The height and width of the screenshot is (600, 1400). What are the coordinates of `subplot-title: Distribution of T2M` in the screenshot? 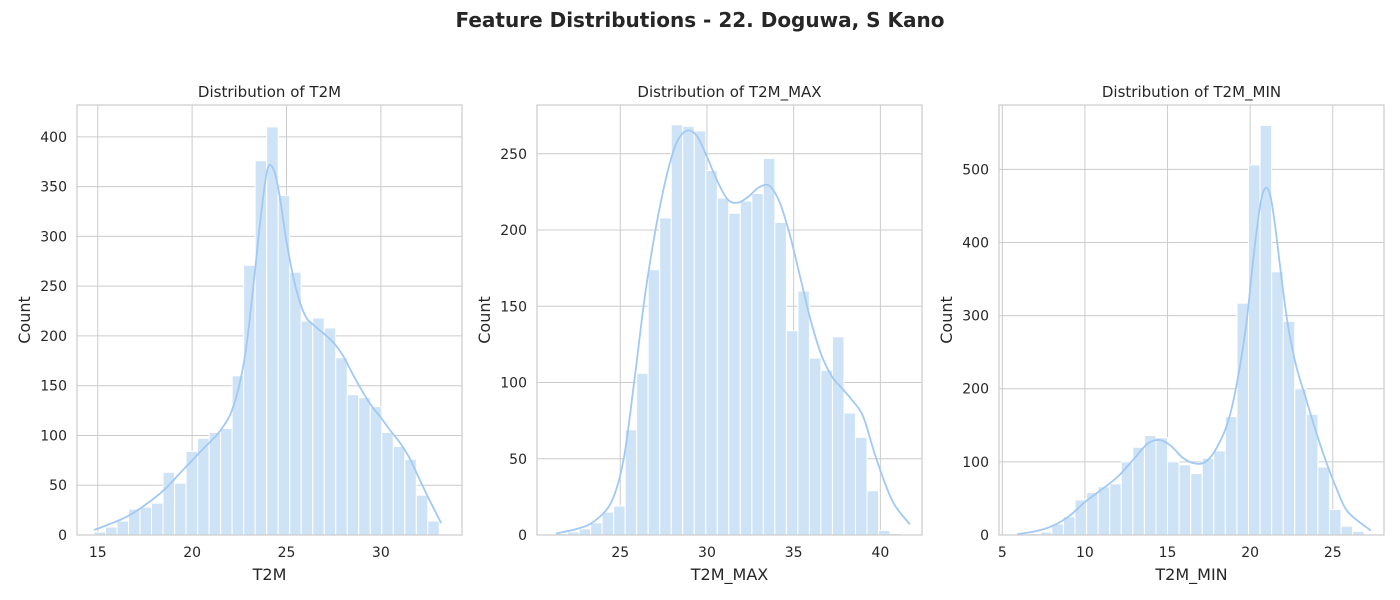 It's located at (269, 92).